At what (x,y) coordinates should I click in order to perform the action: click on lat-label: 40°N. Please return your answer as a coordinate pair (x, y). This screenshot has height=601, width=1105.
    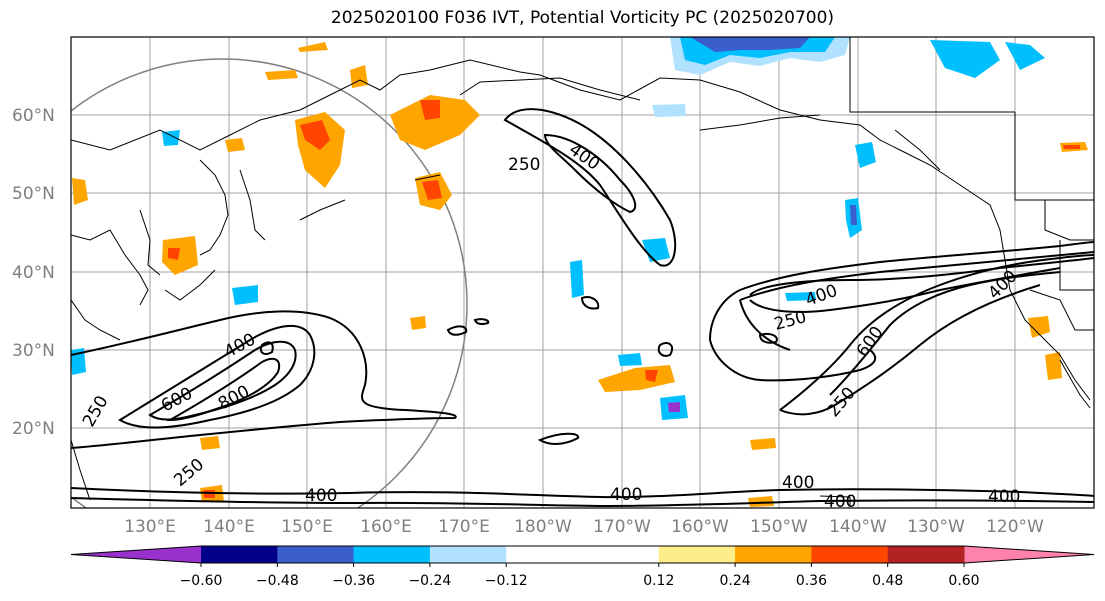
    Looking at the image, I should click on (33, 273).